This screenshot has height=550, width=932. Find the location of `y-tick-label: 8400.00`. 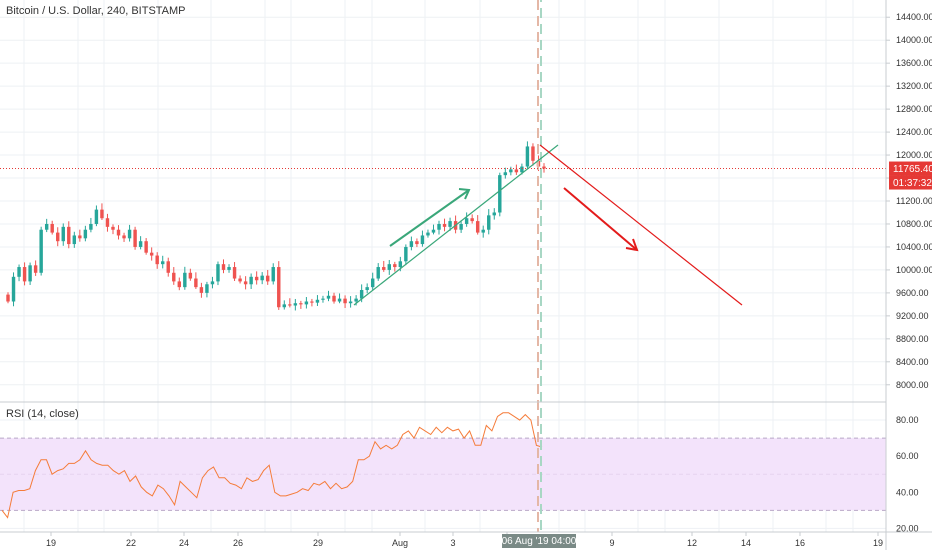

y-tick-label: 8400.00 is located at coordinates (912, 362).